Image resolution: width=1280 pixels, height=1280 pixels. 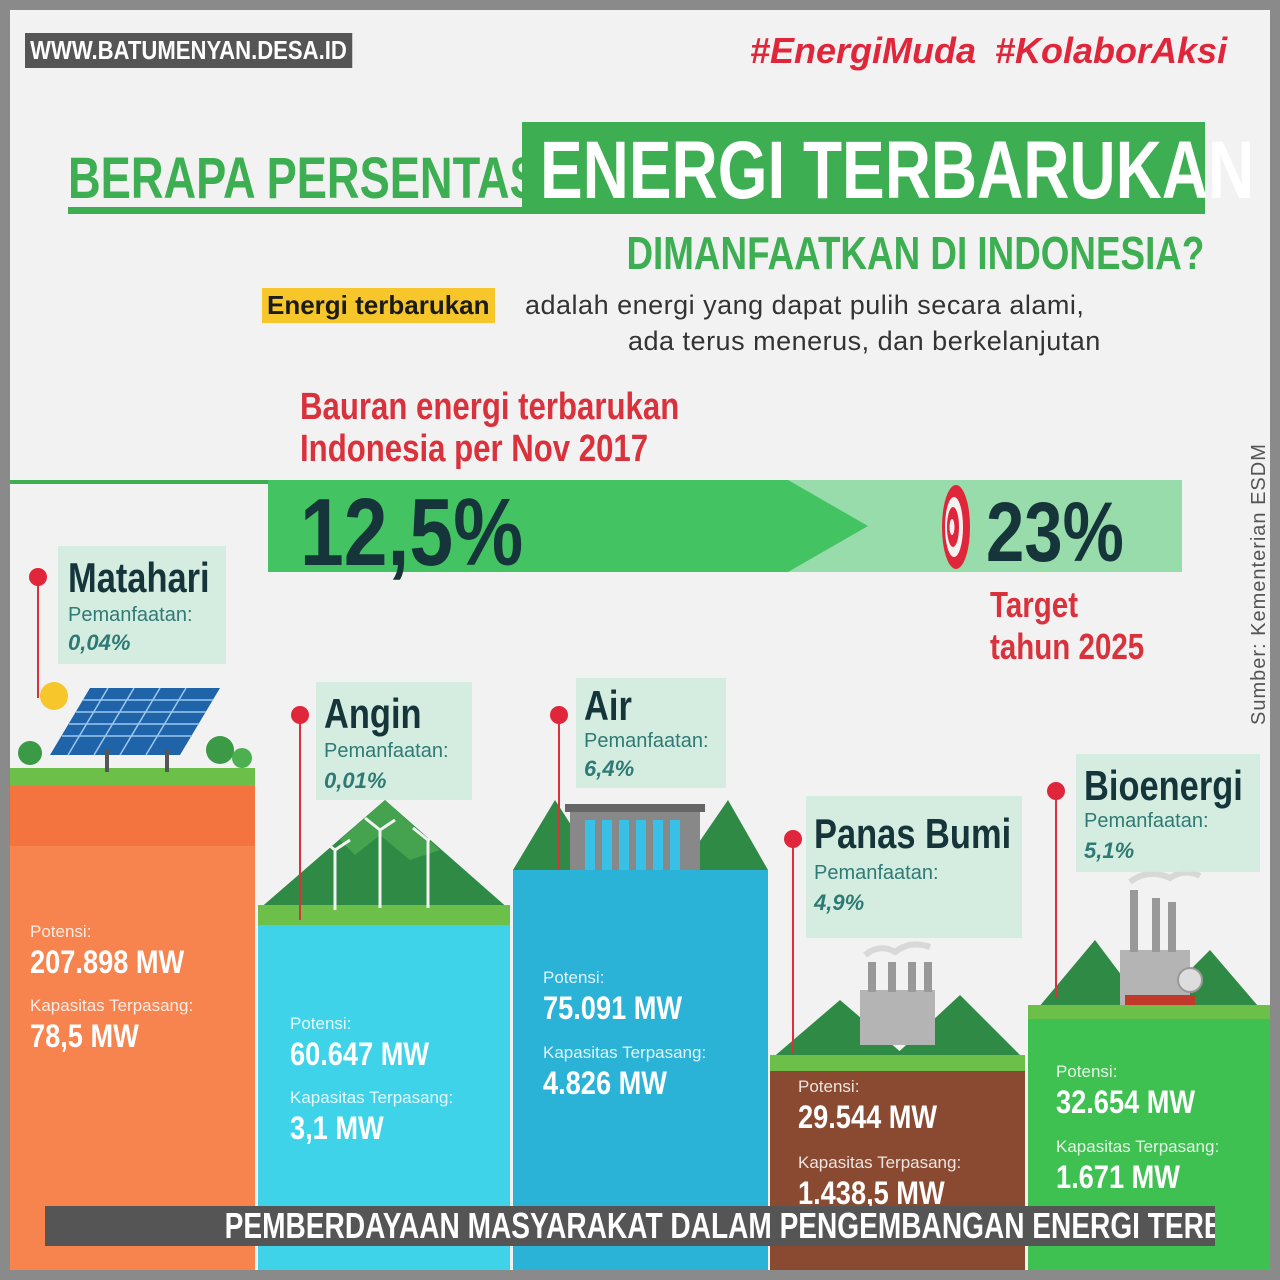 I want to click on installed-value: 3,1 MW, so click(x=337, y=1128).